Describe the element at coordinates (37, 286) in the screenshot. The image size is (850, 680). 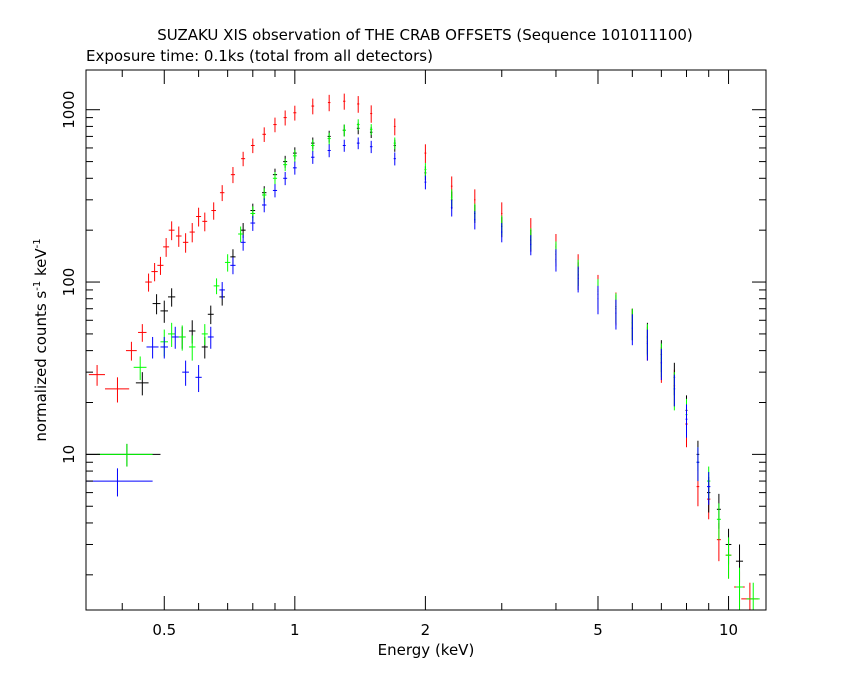
I see `y-axis-label-sup1: -1` at that location.